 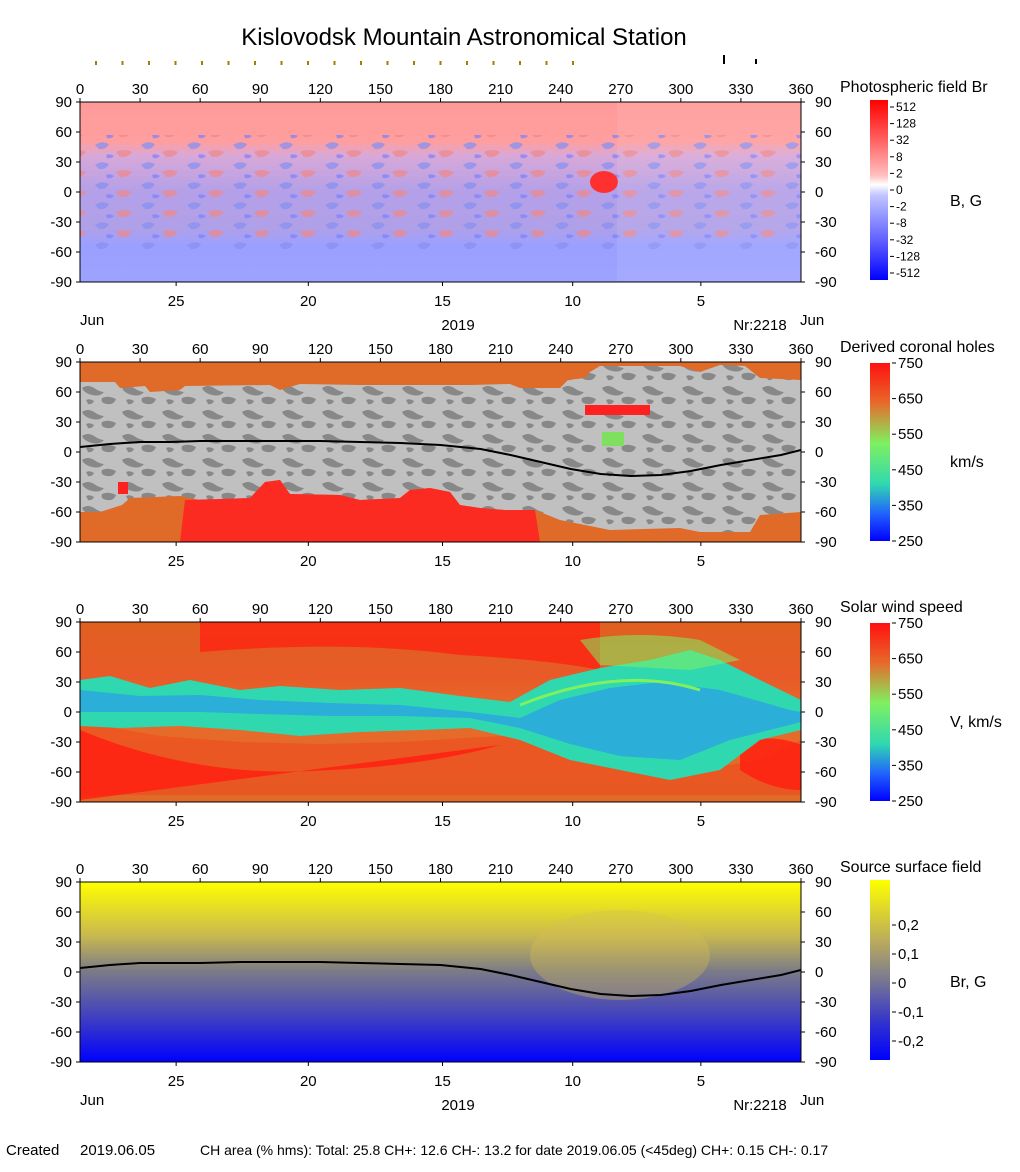 What do you see at coordinates (320, 349) in the screenshot?
I see `lon-tick-label: 120` at bounding box center [320, 349].